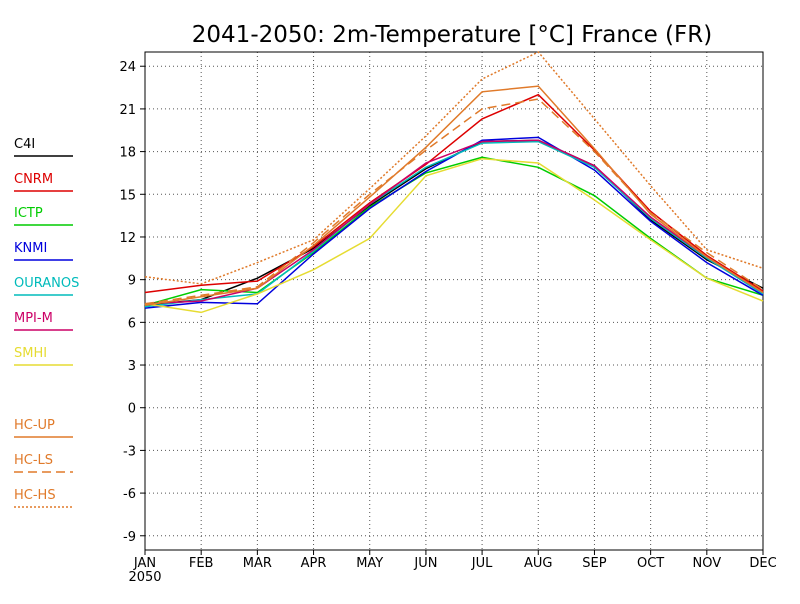  Describe the element at coordinates (594, 563) in the screenshot. I see `x-tick-label: SEP` at that location.